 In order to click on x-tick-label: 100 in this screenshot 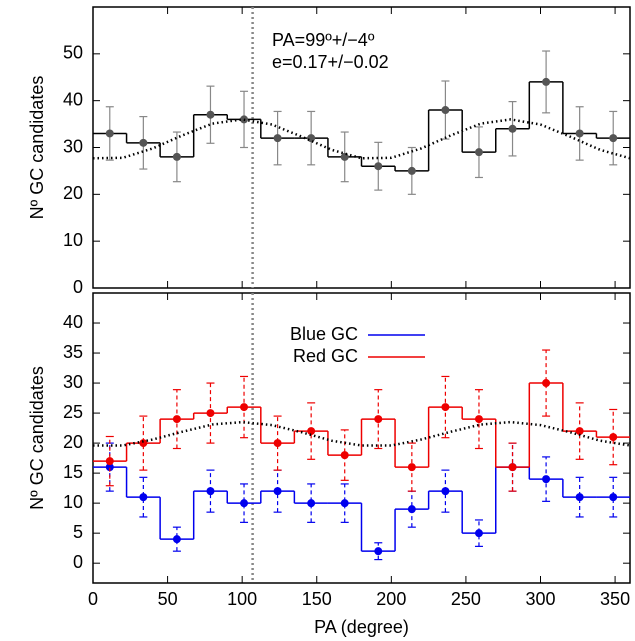, I will do `click(242, 599)`.